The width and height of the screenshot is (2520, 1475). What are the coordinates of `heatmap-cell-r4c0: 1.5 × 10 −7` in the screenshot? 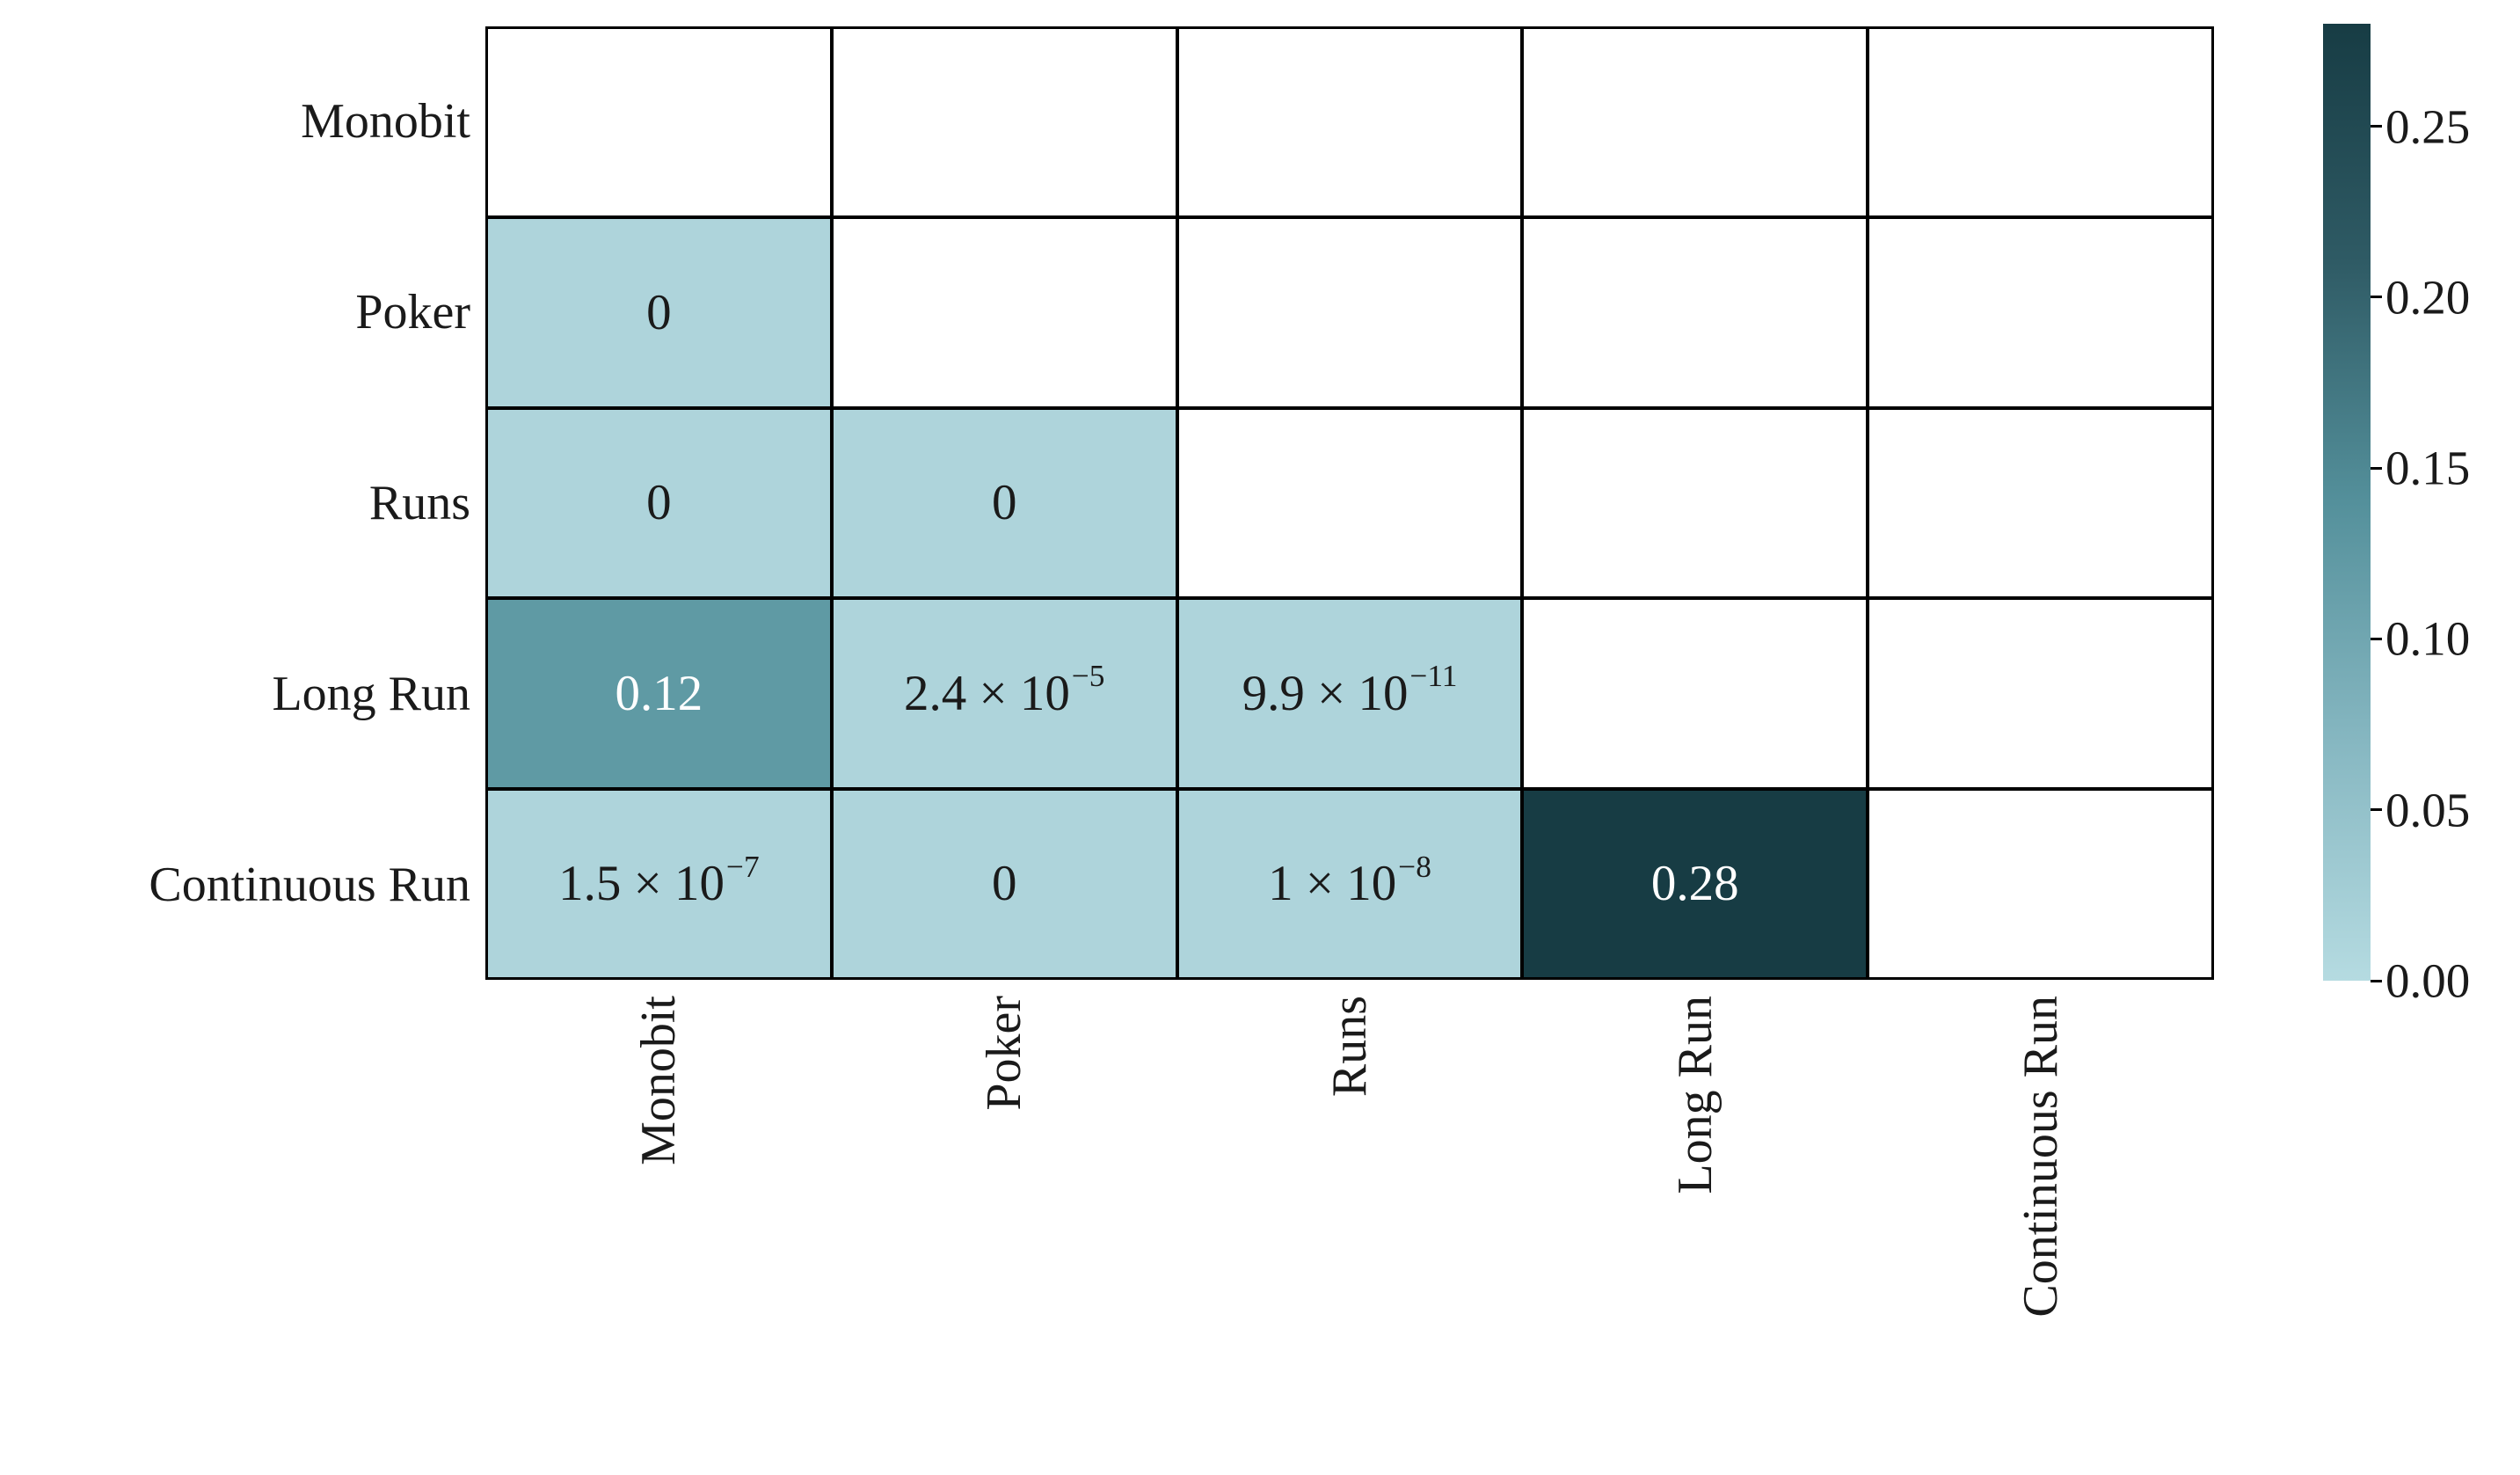 It's located at (659, 883).